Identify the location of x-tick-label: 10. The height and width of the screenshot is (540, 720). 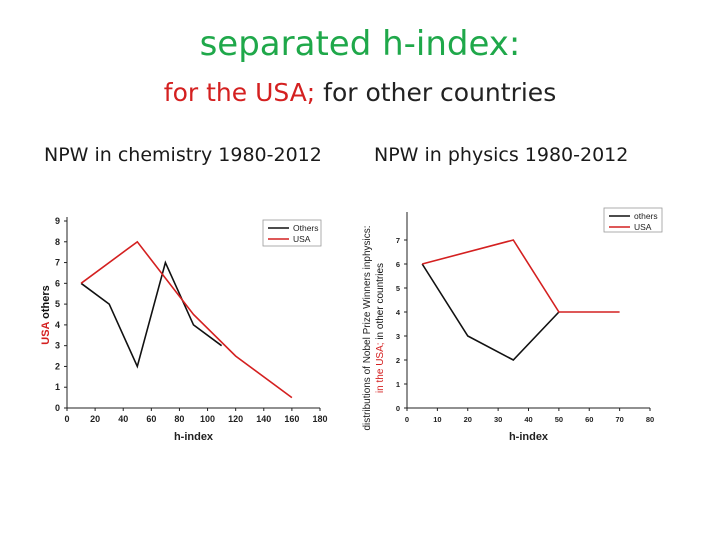
(437, 419).